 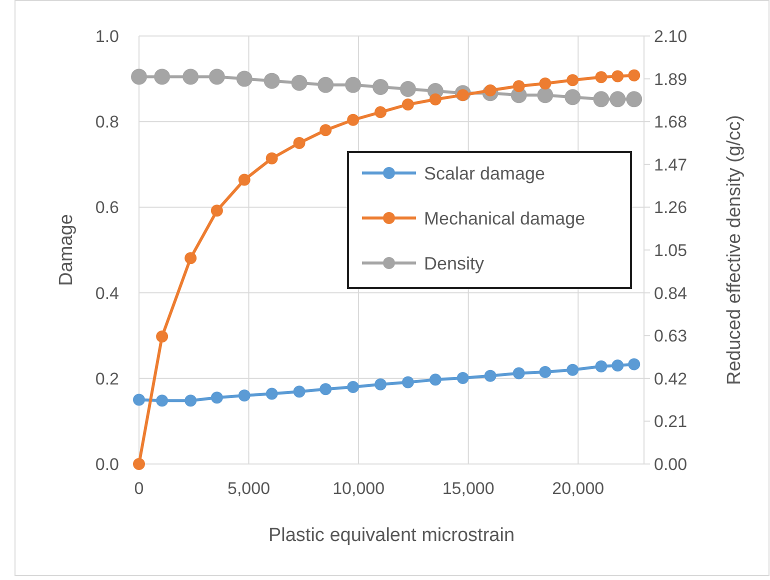 What do you see at coordinates (139, 488) in the screenshot?
I see `x-tick-label: 0` at bounding box center [139, 488].